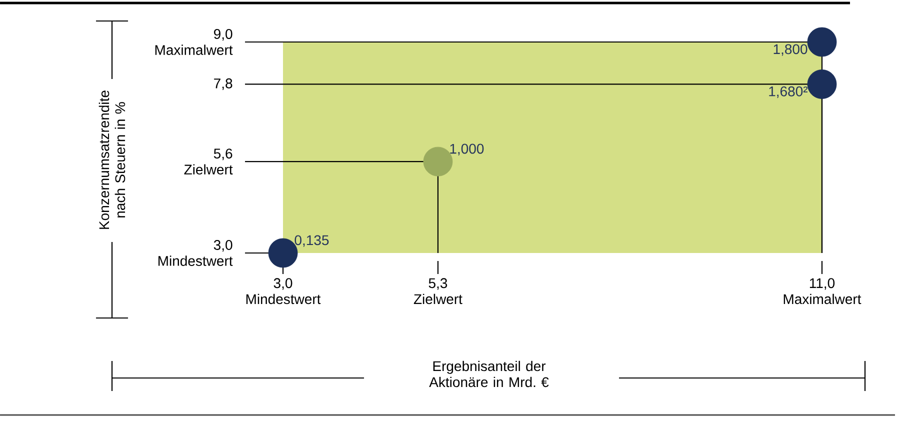 This screenshot has width=899, height=422. What do you see at coordinates (791, 50) in the screenshot?
I see `annotation: 1,800` at bounding box center [791, 50].